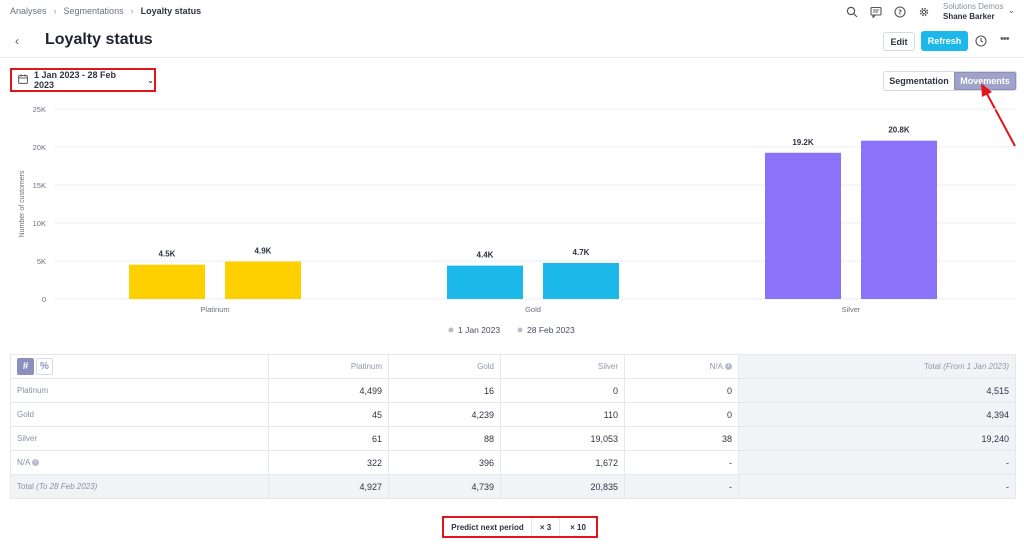  What do you see at coordinates (1005, 39) in the screenshot?
I see `more-options-icon: •••` at bounding box center [1005, 39].